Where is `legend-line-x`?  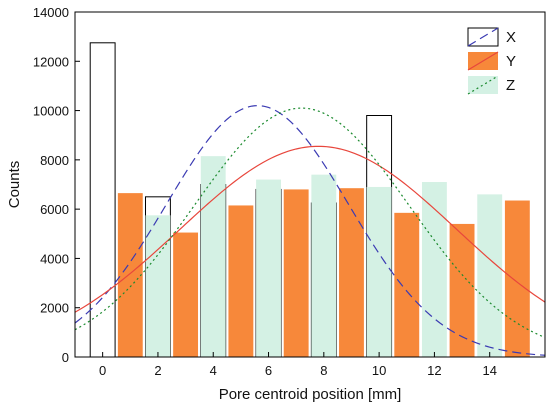 legend-line-x is located at coordinates (483, 37).